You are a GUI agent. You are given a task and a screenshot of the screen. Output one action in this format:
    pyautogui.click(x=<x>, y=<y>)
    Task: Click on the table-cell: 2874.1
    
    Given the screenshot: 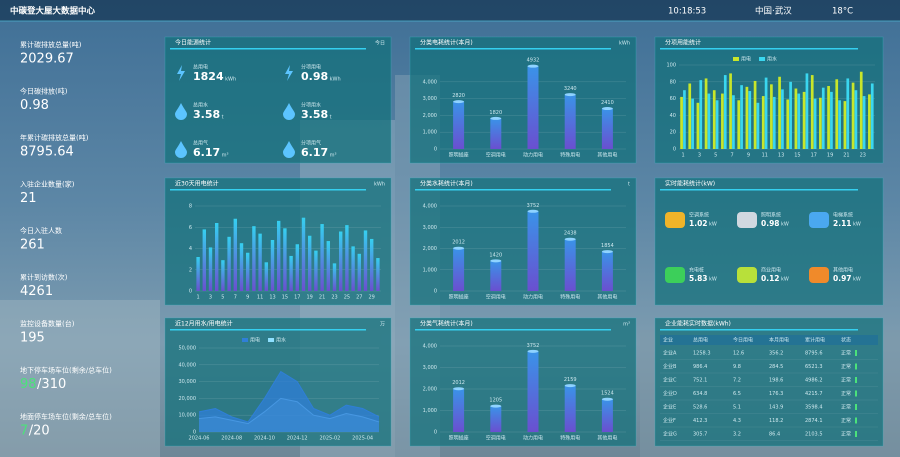 What is the action you would take?
    pyautogui.click(x=814, y=421)
    